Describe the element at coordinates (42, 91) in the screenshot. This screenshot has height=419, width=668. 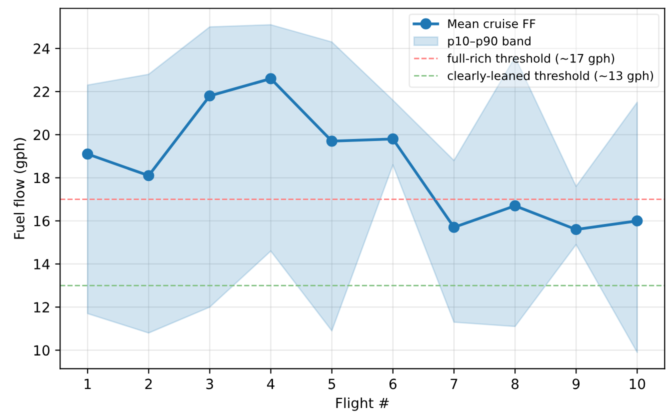
I see `y-tick-label: 22` at that location.